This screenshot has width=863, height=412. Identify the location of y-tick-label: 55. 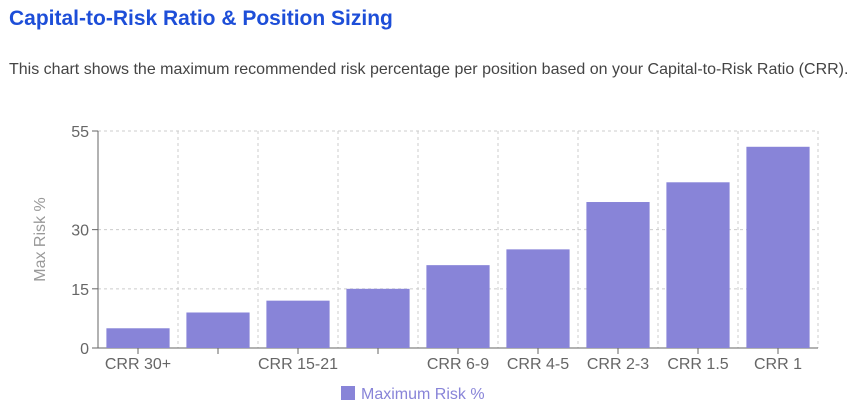
(80, 132).